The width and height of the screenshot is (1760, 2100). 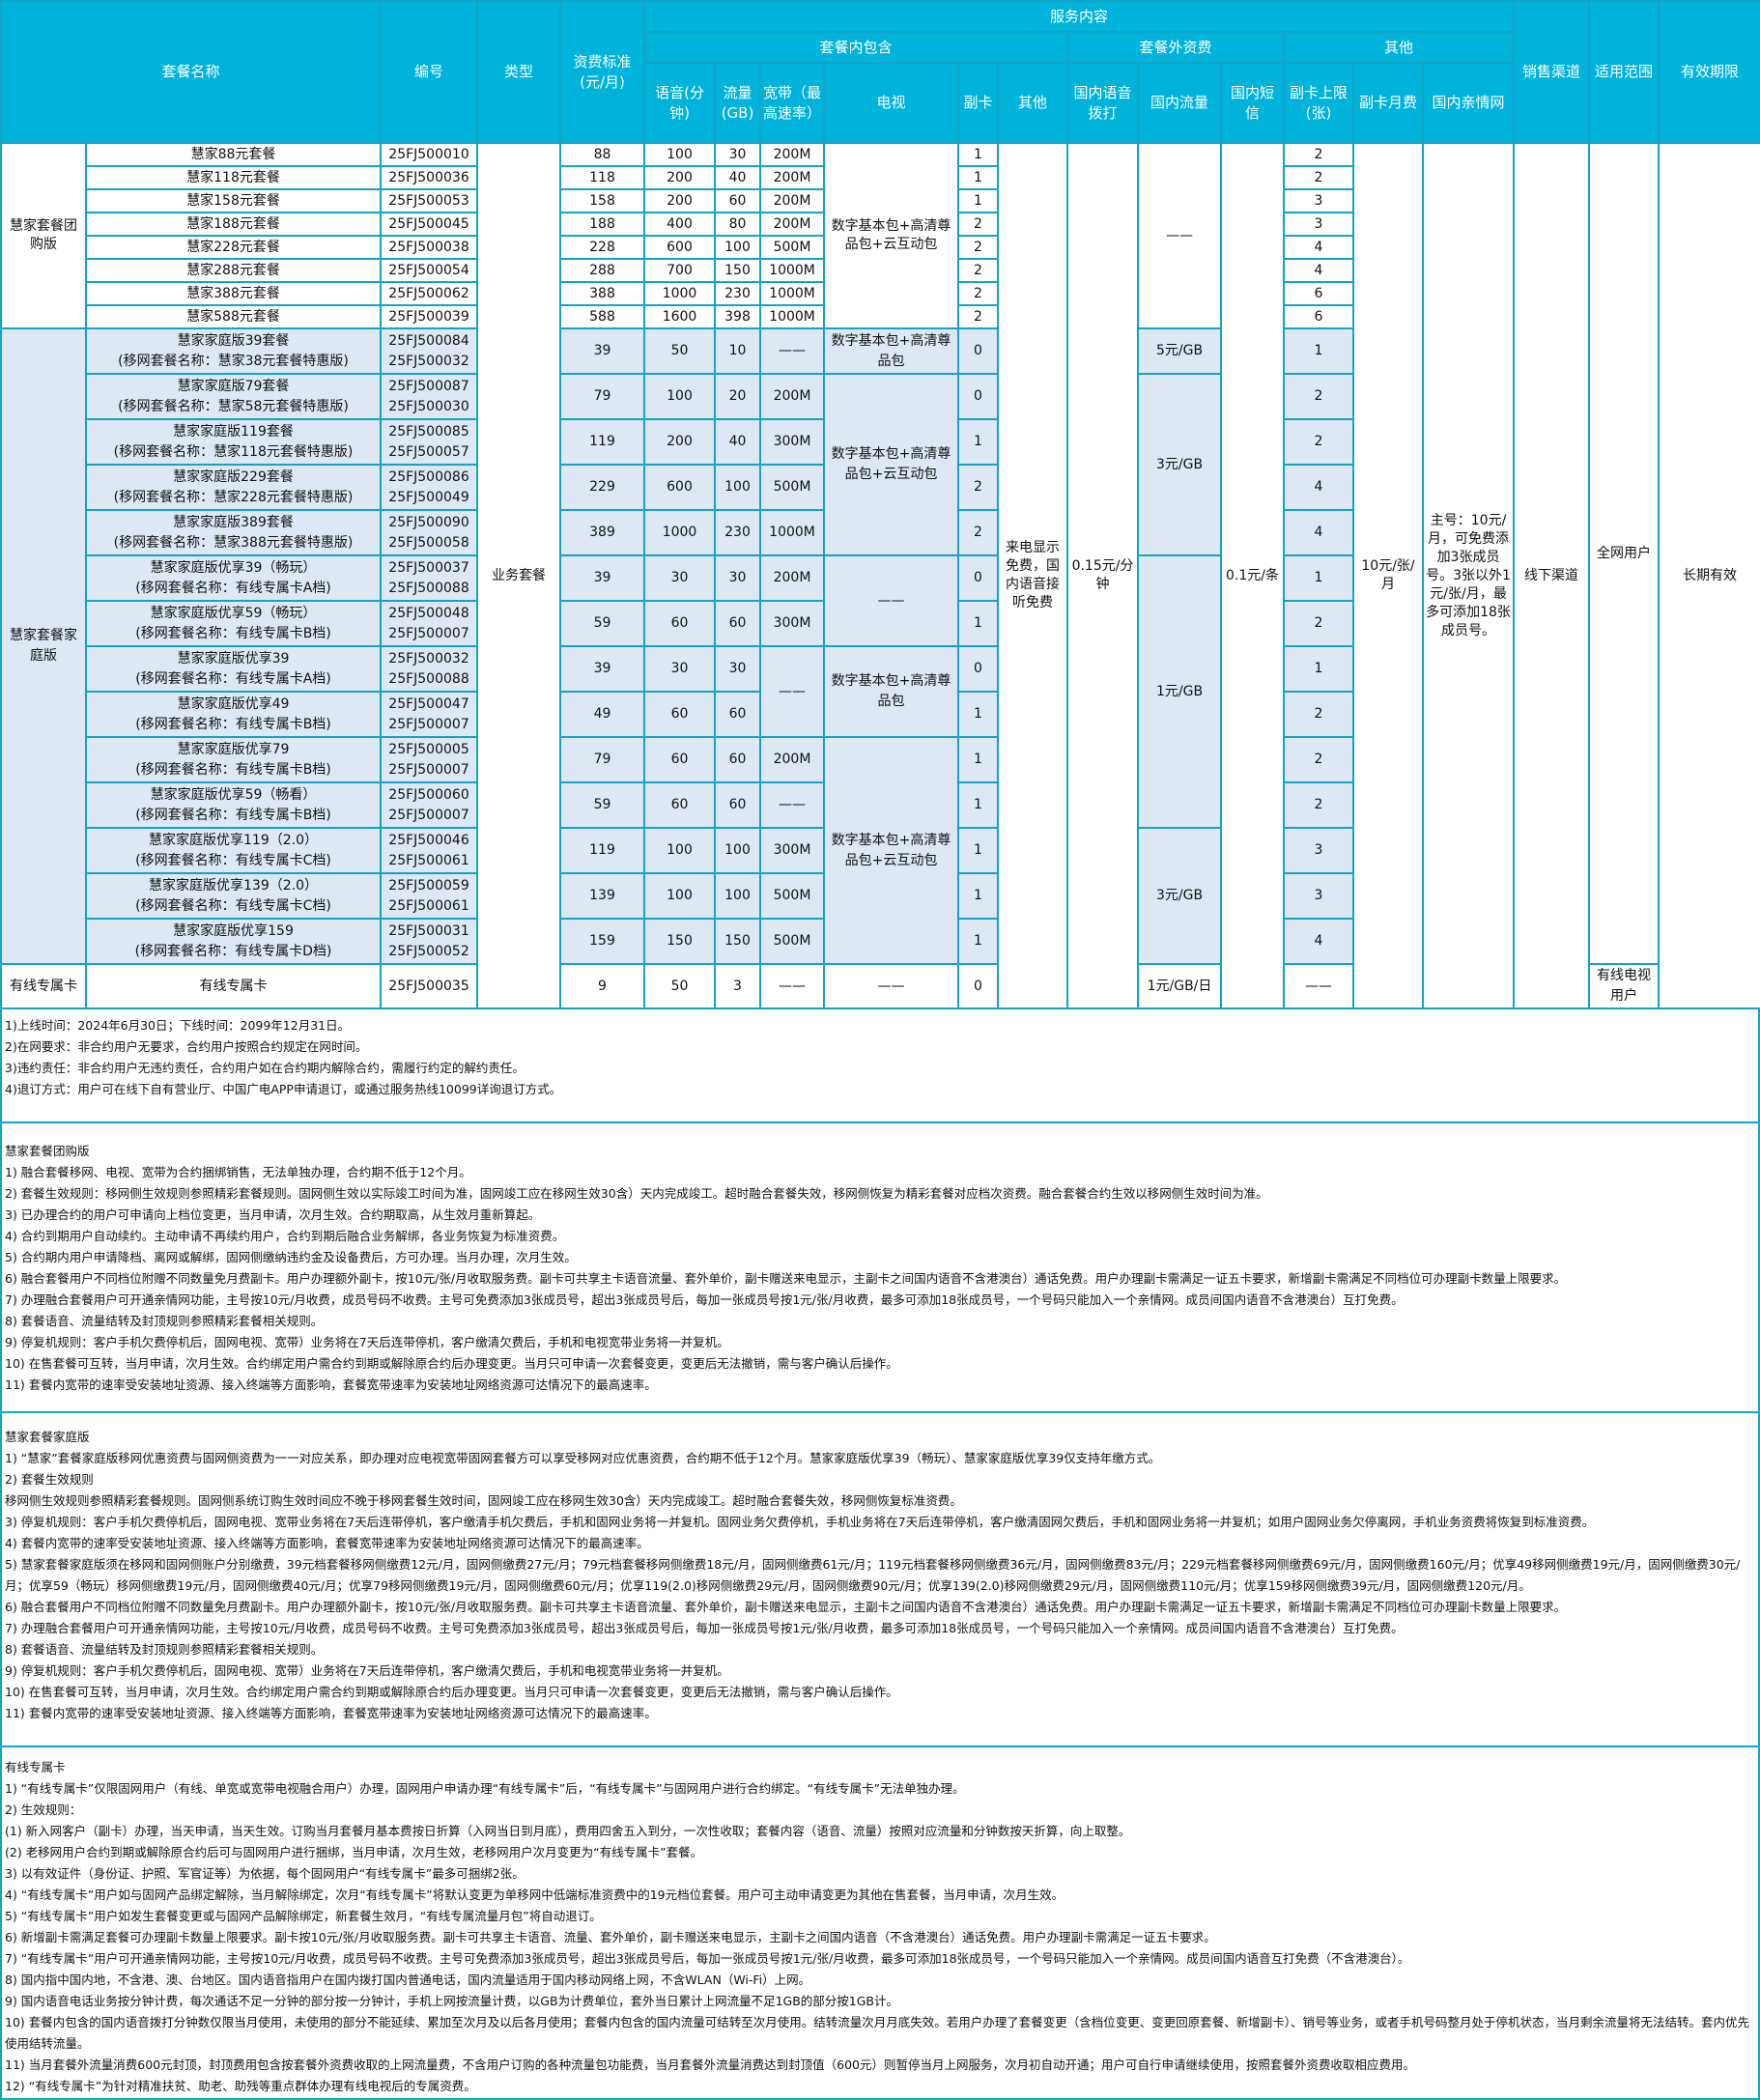 What do you see at coordinates (602, 623) in the screenshot?
I see `cell-fee: 59` at bounding box center [602, 623].